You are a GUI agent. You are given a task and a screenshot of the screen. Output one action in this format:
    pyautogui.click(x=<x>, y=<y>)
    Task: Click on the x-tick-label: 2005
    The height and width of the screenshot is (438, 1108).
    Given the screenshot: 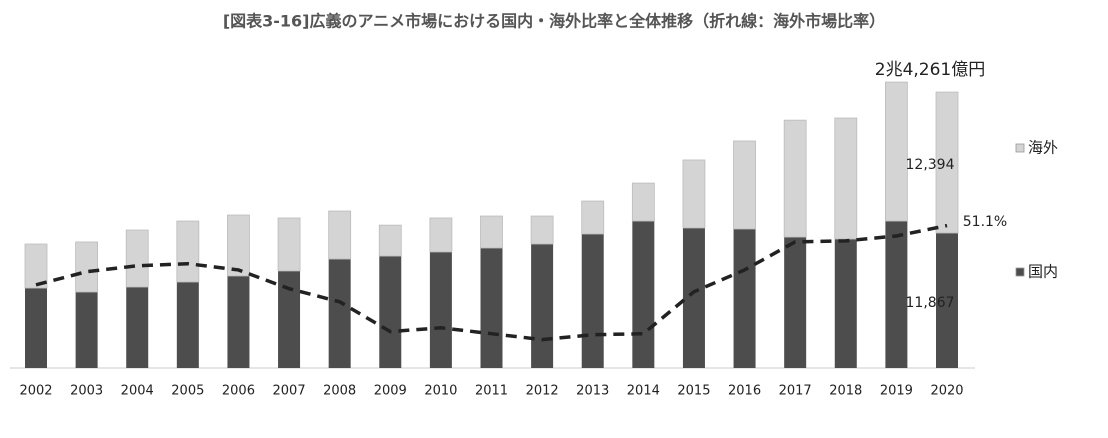 What is the action you would take?
    pyautogui.click(x=187, y=391)
    